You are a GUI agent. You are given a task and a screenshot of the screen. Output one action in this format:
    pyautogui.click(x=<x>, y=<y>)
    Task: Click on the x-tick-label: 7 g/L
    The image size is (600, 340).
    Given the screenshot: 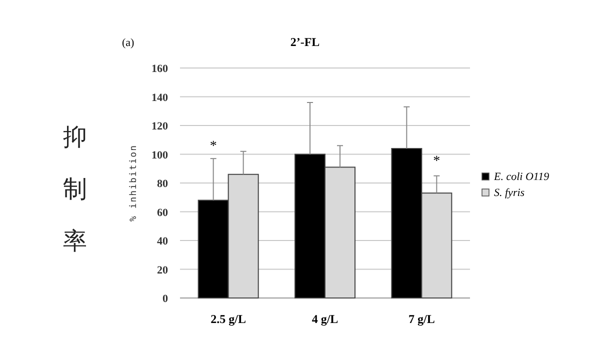 What is the action you would take?
    pyautogui.click(x=421, y=319)
    